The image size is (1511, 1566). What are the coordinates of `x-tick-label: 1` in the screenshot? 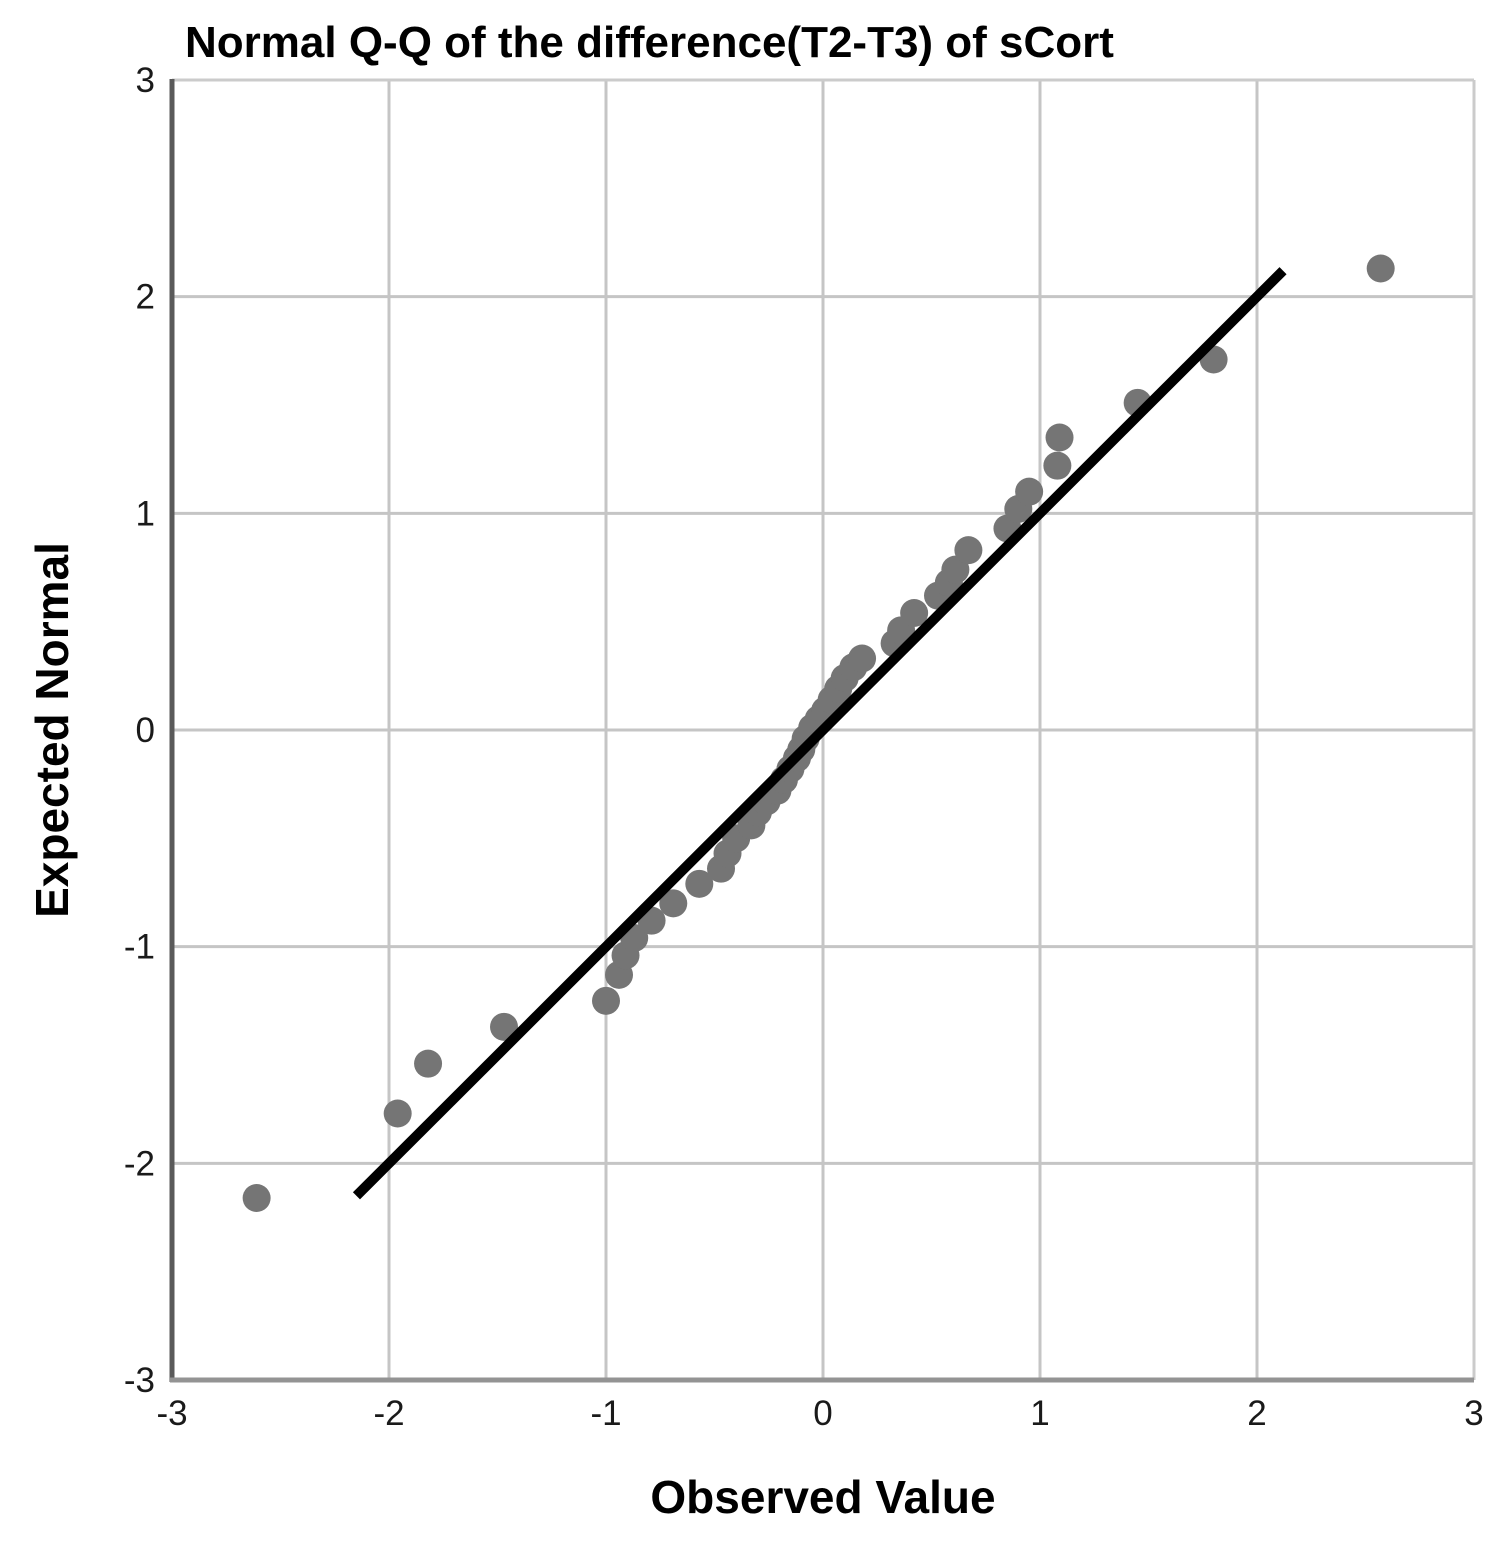 It's located at (1039, 1413).